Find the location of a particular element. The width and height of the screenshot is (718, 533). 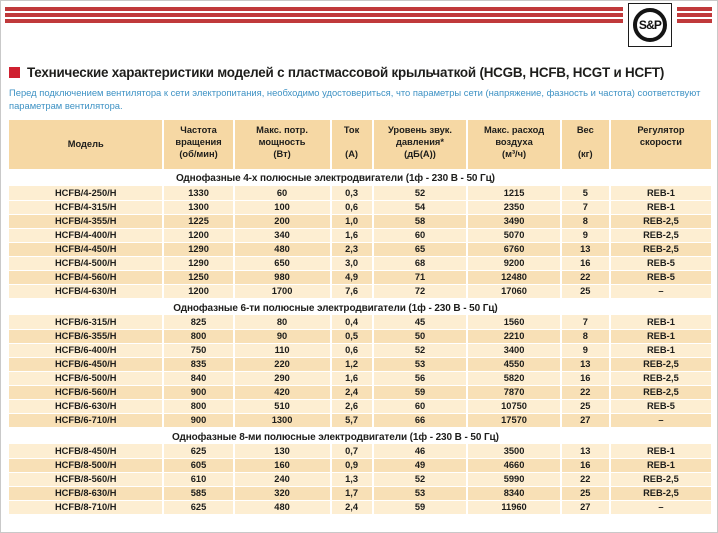

table-cell-model: HCFB/6-400/H is located at coordinates (86, 350).